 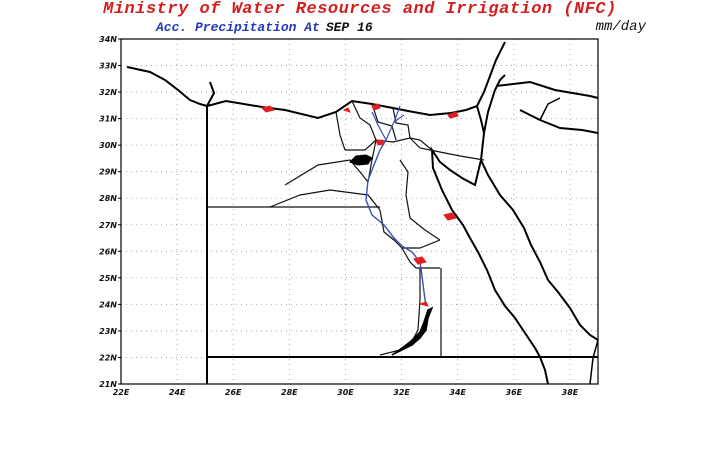 What do you see at coordinates (211, 94) in the screenshot?
I see `libya-interior` at bounding box center [211, 94].